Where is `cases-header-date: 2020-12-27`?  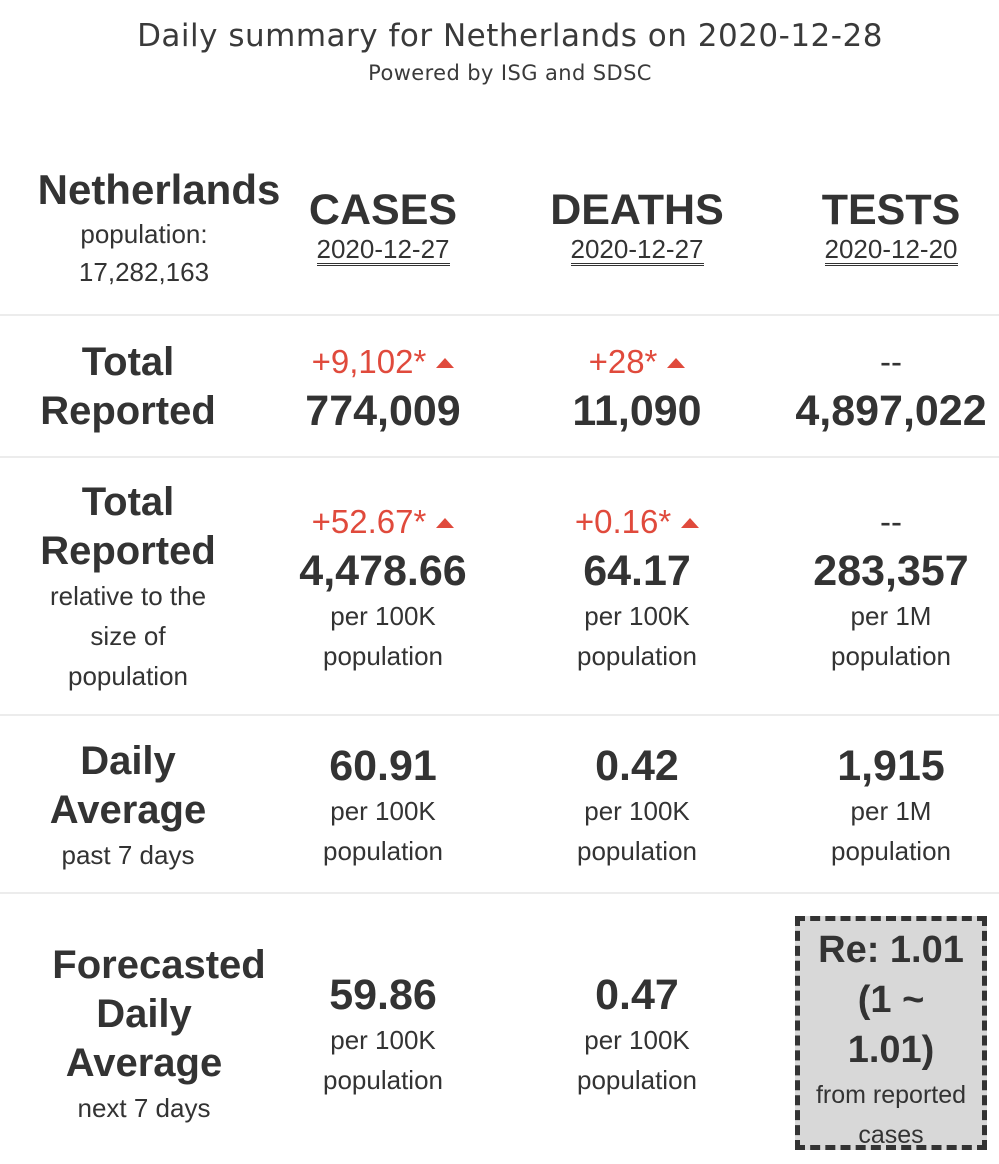
cases-header-date: 2020-12-27 is located at coordinates (383, 250).